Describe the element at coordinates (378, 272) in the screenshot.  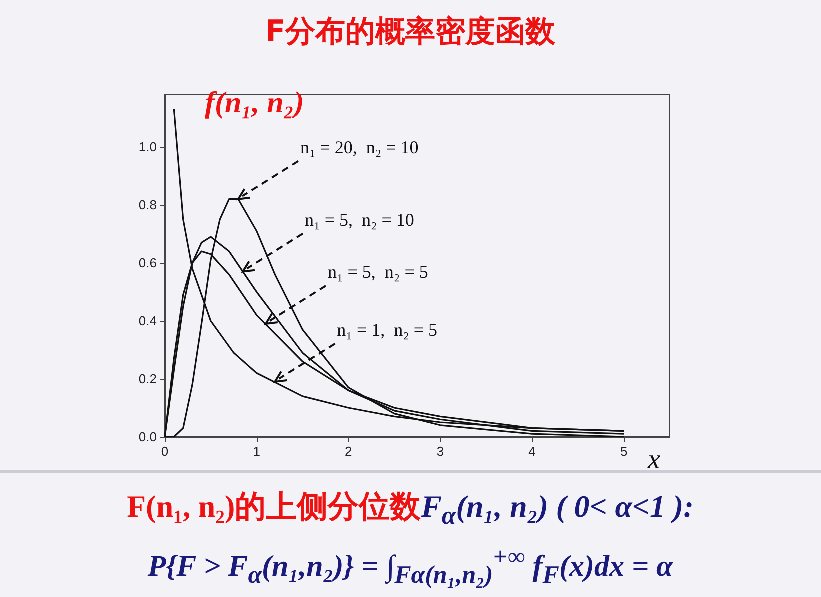
I see `annotation: n₁ = 5, n₂ = 5` at that location.